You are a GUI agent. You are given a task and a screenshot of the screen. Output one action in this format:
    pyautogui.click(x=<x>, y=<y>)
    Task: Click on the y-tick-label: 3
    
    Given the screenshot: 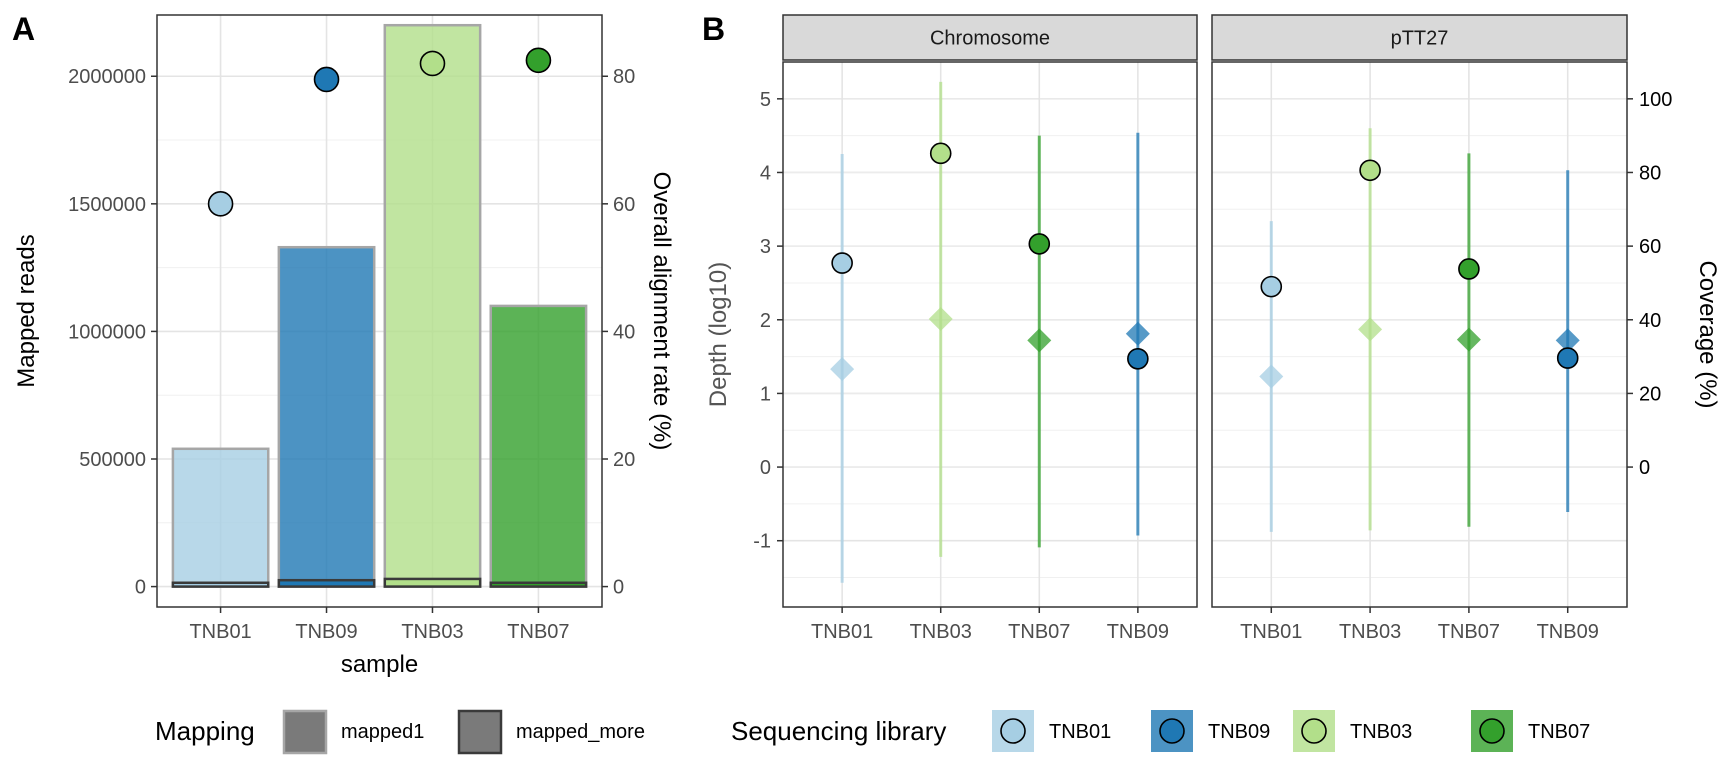 What is the action you would take?
    pyautogui.click(x=765, y=247)
    